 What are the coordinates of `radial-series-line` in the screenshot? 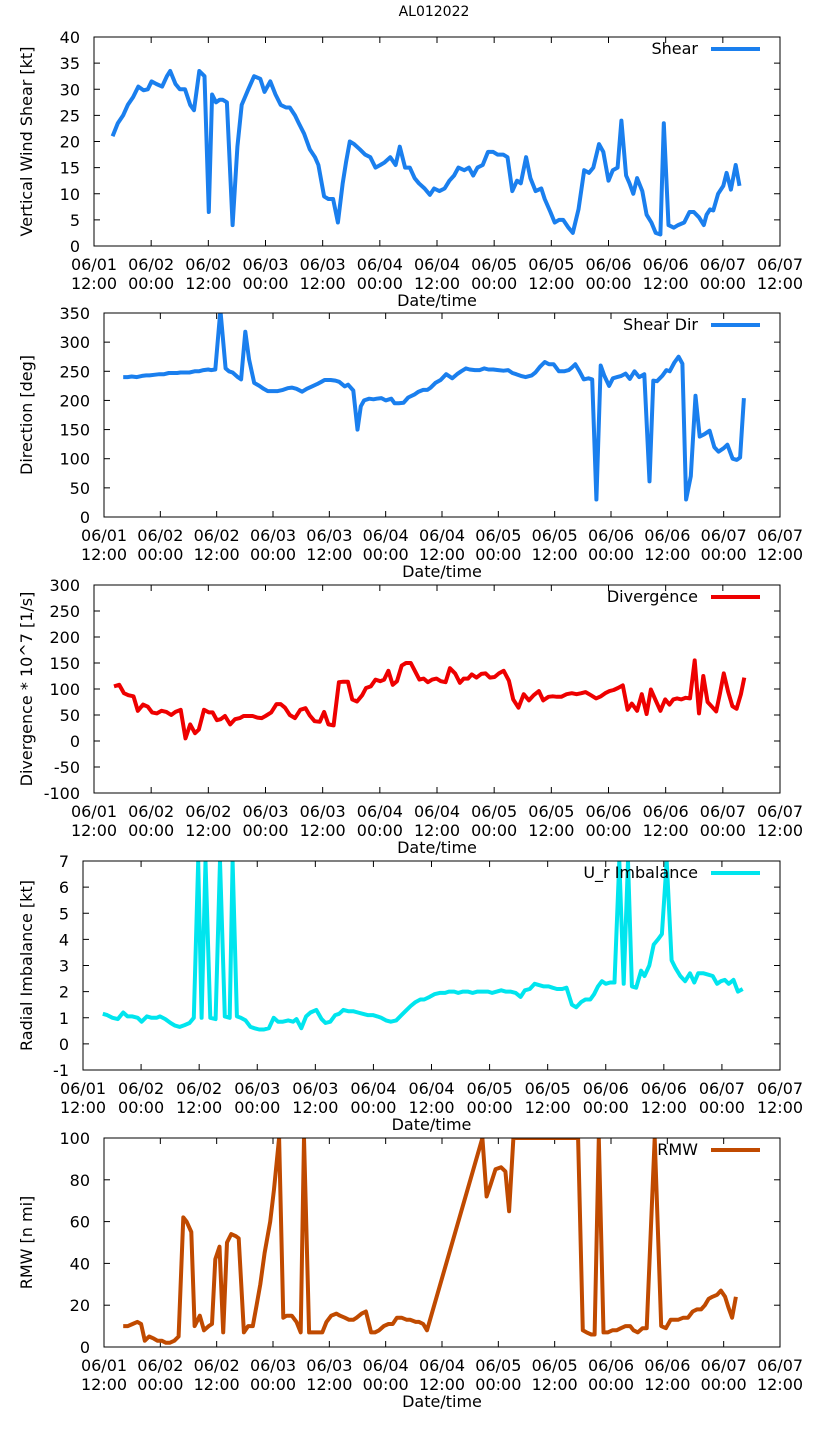 It's located at (423, 946).